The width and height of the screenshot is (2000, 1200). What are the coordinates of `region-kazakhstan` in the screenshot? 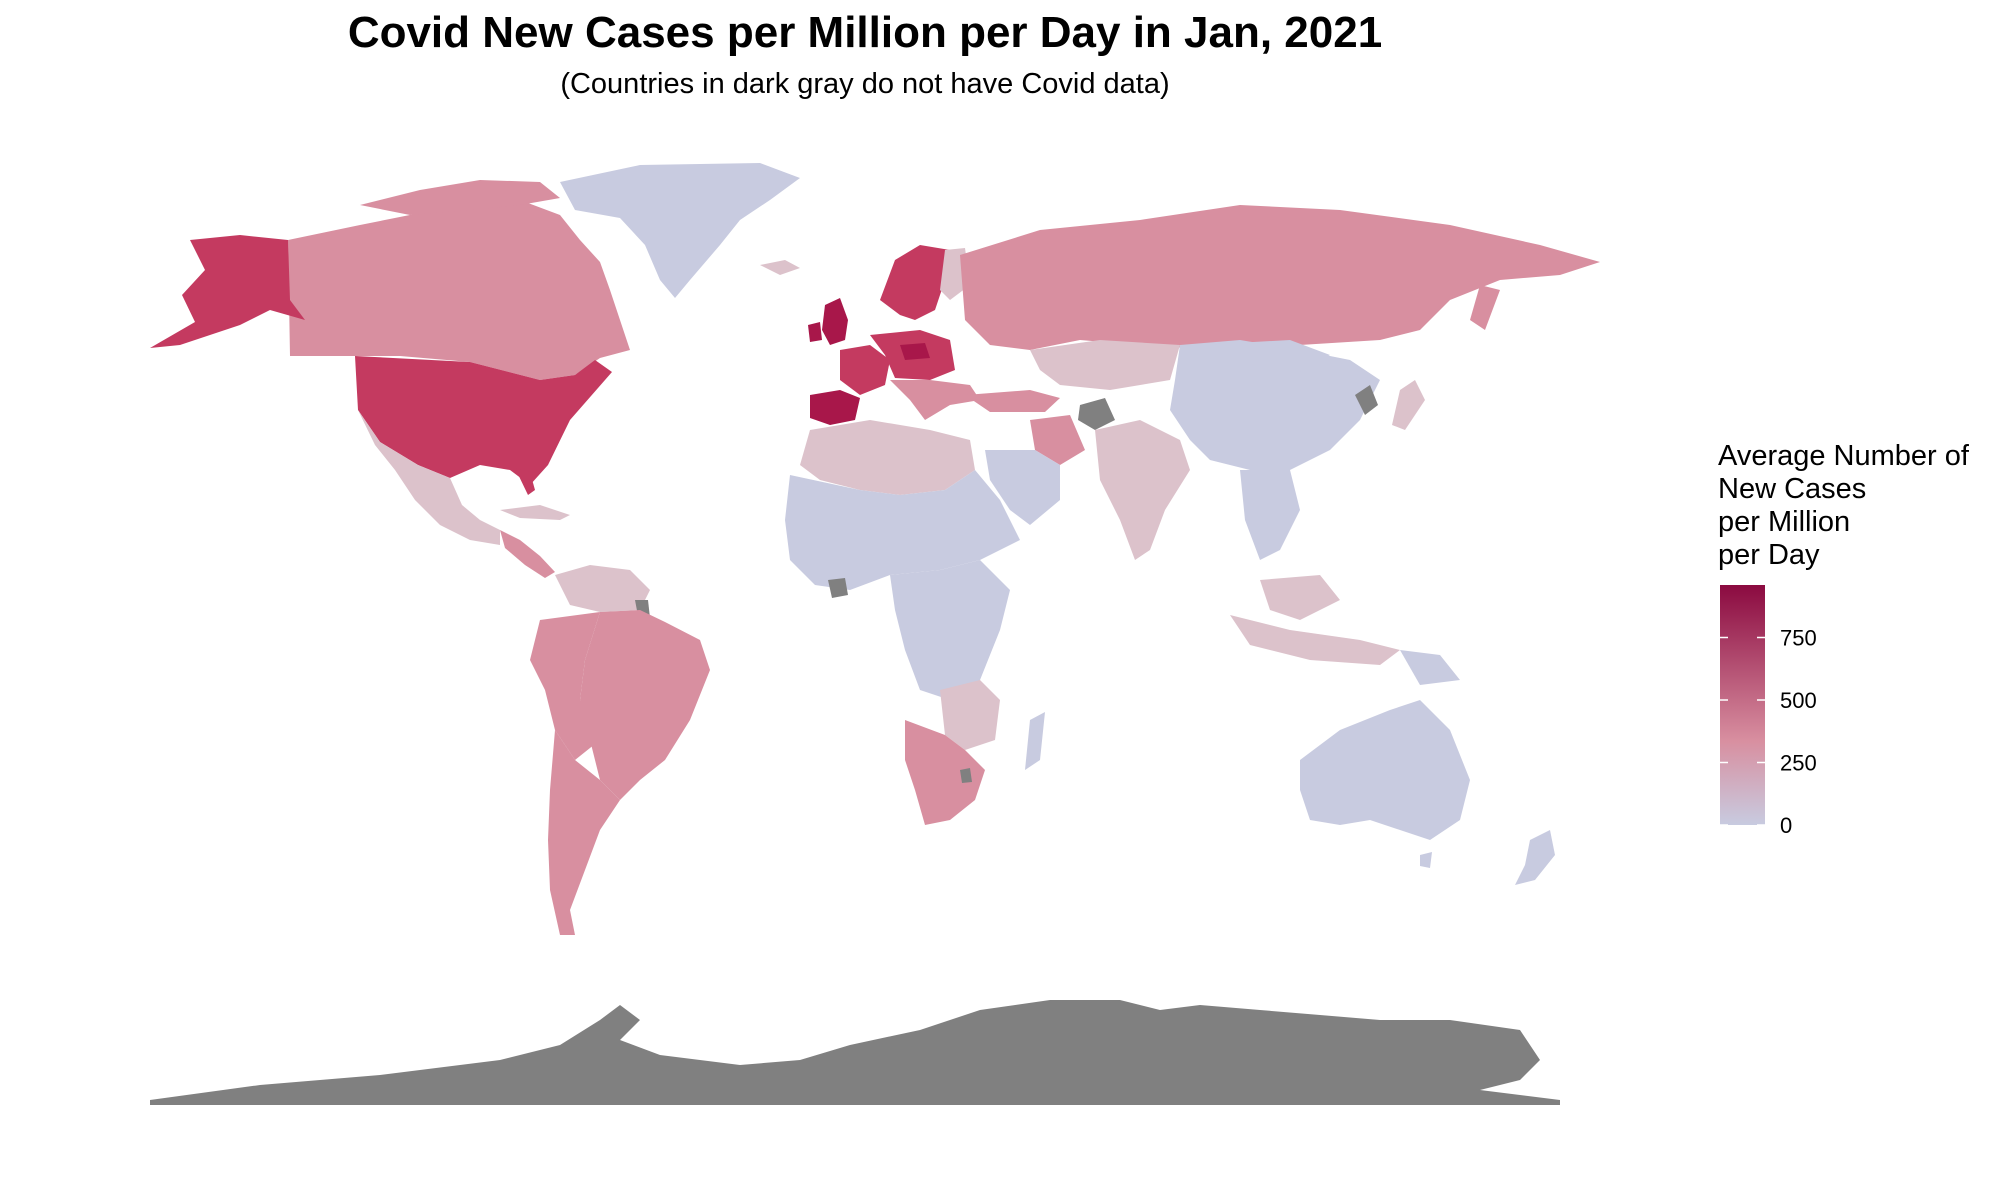 It's located at (1105, 365).